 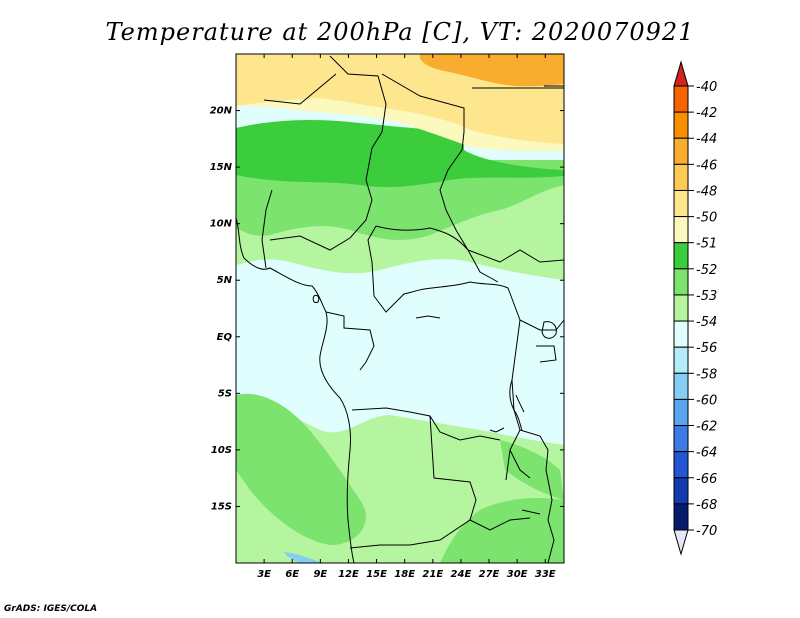 I want to click on border-gabon, so click(x=350, y=341).